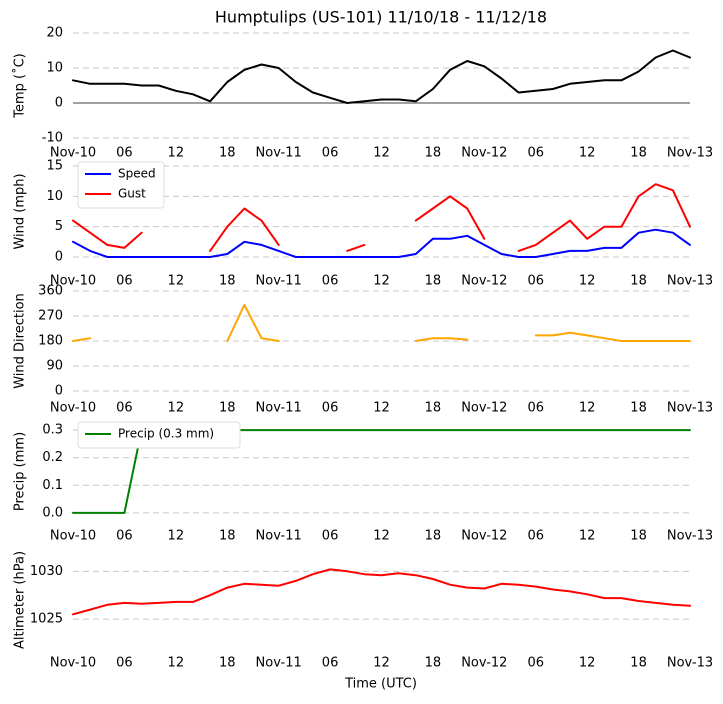  I want to click on y-tick-label: 180, so click(50, 341).